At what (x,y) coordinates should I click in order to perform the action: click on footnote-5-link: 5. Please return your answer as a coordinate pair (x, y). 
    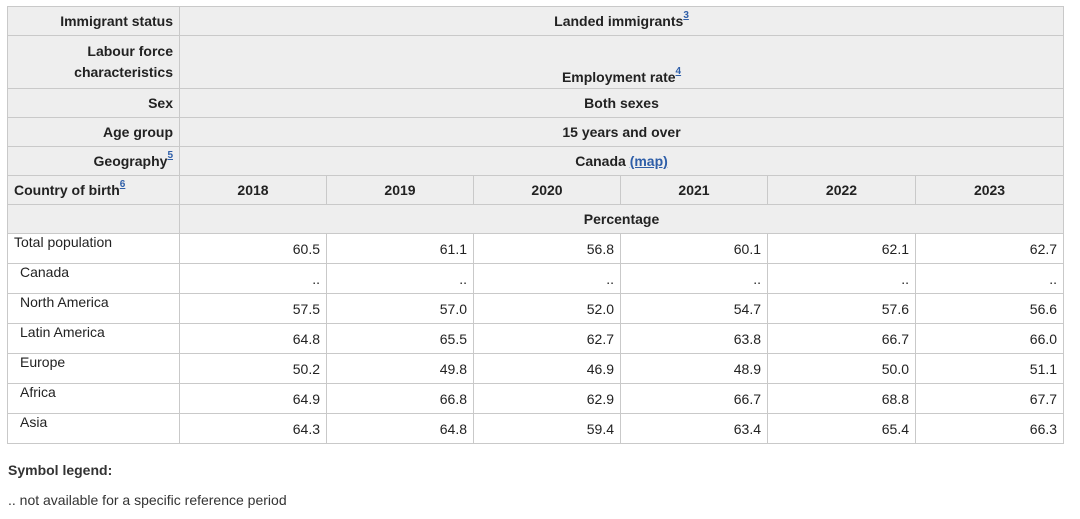
    Looking at the image, I should click on (170, 155).